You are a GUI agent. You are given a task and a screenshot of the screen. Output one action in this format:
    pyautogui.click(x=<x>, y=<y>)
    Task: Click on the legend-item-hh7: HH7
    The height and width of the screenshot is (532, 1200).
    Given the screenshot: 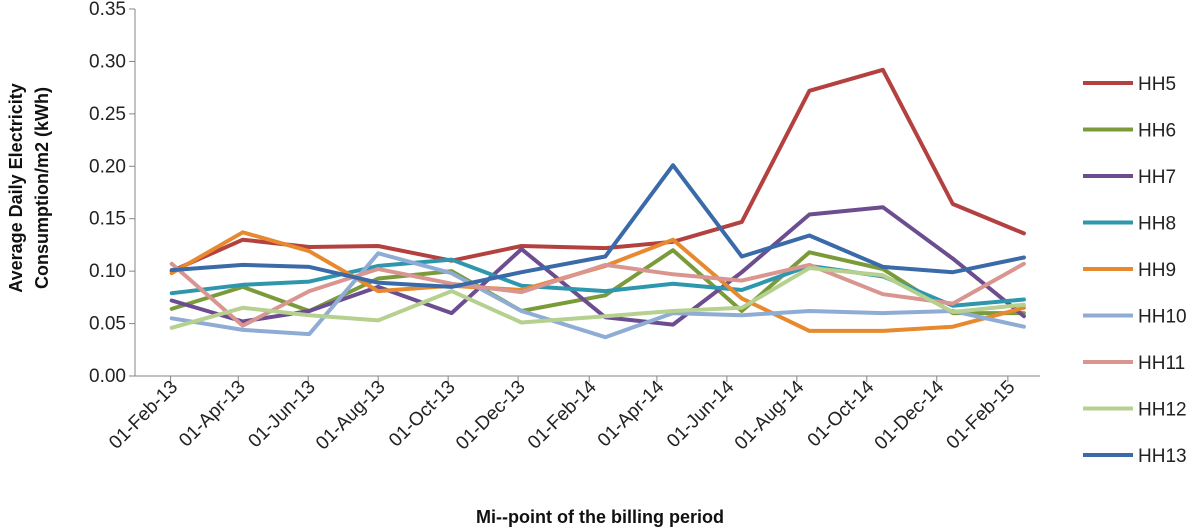 What is the action you would take?
    pyautogui.click(x=1129, y=177)
    